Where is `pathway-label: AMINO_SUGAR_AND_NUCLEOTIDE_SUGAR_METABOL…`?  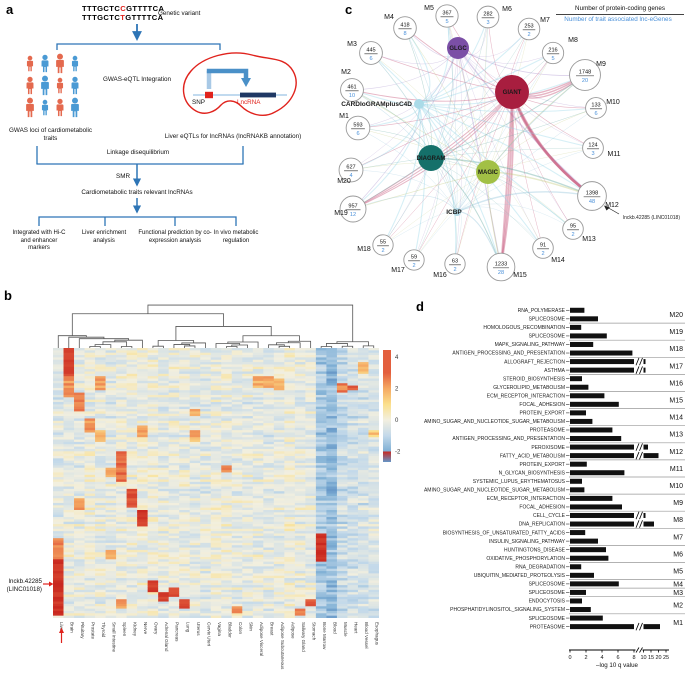 pathway-label: AMINO_SUGAR_AND_NUCLEOTIDE_SUGAR_METABOL… is located at coordinates (494, 422).